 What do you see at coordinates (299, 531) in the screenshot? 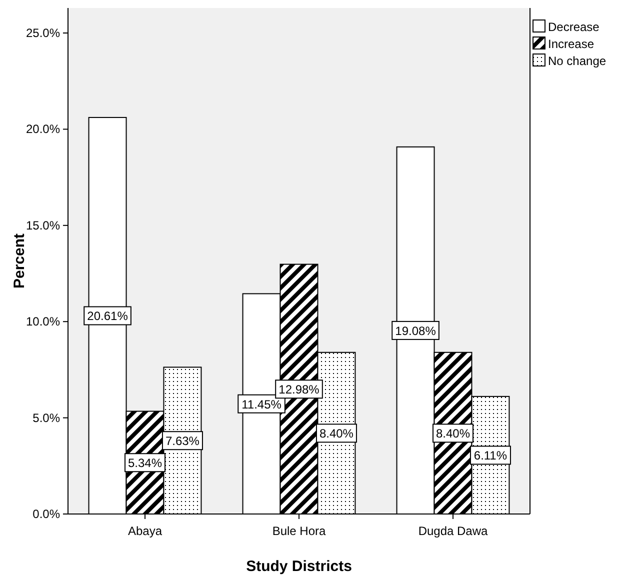
I see `x-tick-label: Bule Hora` at bounding box center [299, 531].